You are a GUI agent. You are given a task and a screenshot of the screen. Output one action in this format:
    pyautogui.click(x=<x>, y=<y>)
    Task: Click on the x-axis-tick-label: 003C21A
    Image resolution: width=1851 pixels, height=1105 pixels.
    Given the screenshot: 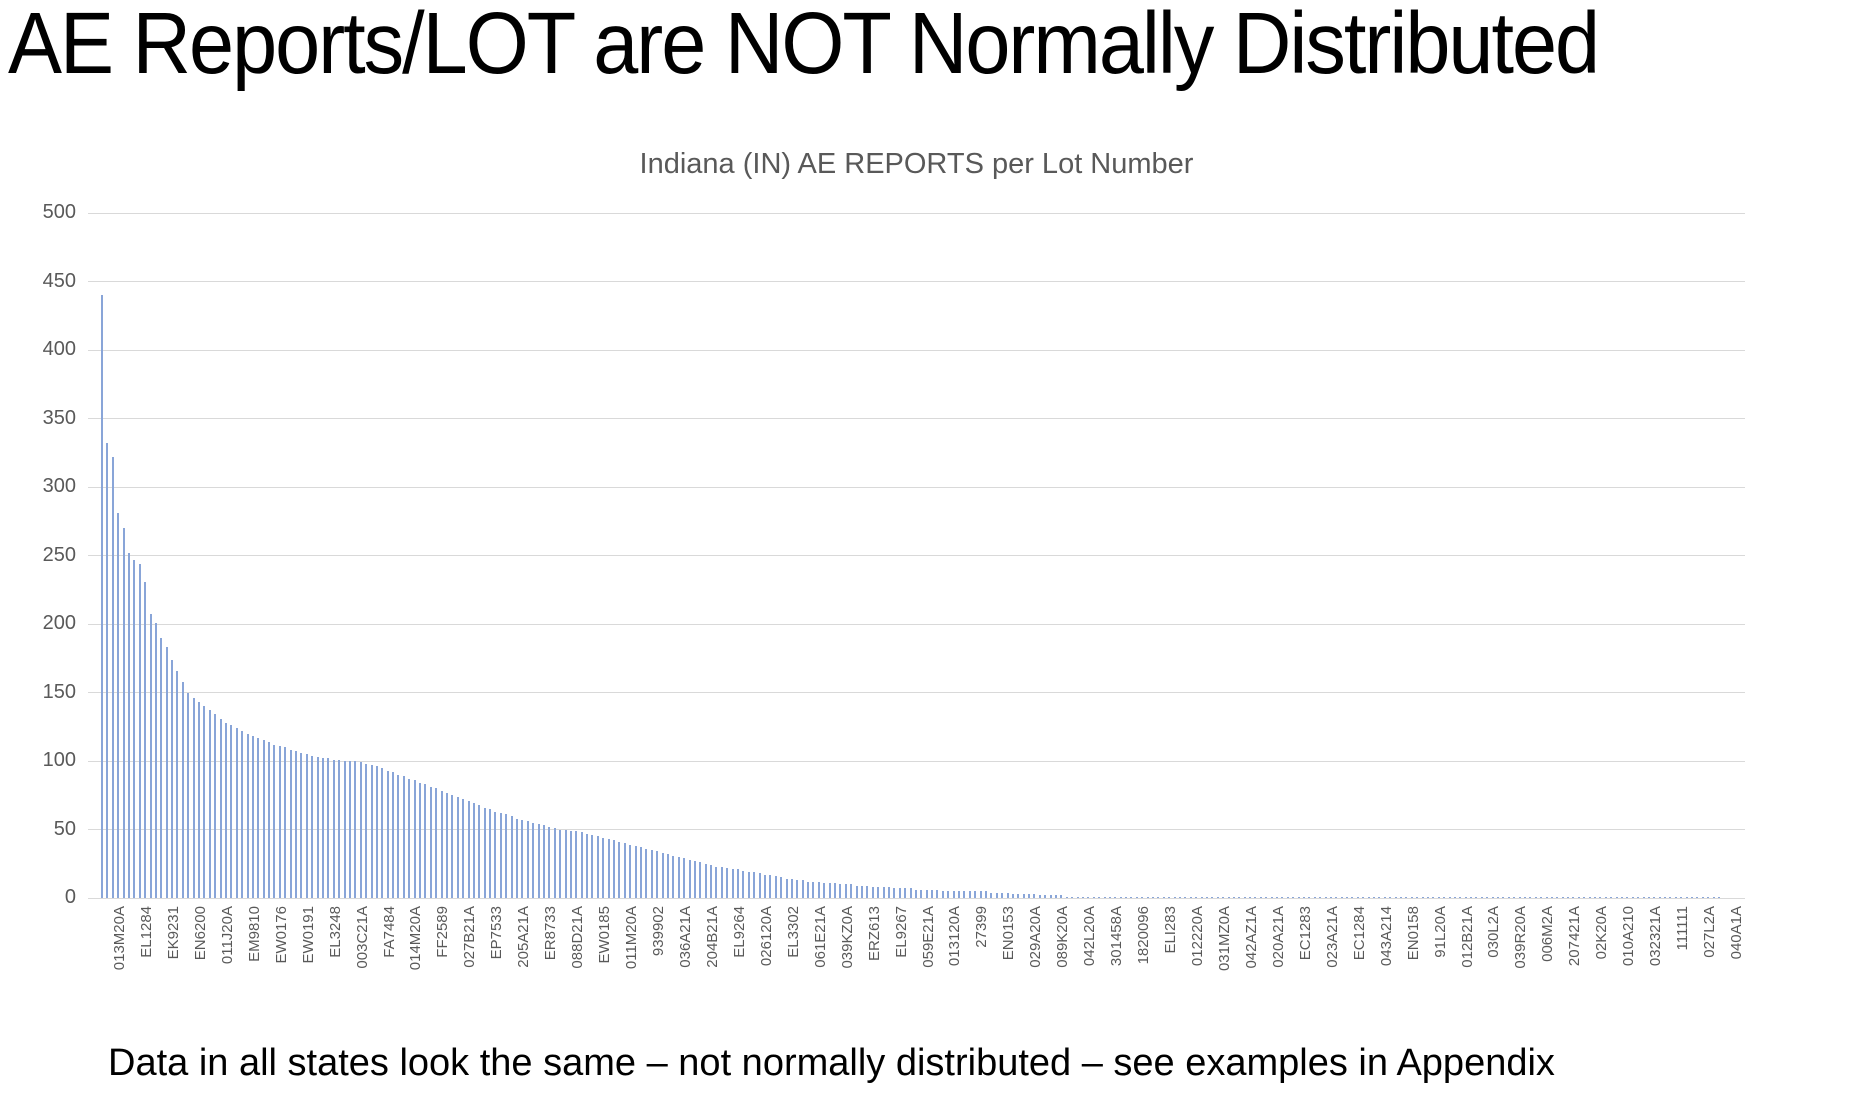 What is the action you would take?
    pyautogui.click(x=362, y=937)
    